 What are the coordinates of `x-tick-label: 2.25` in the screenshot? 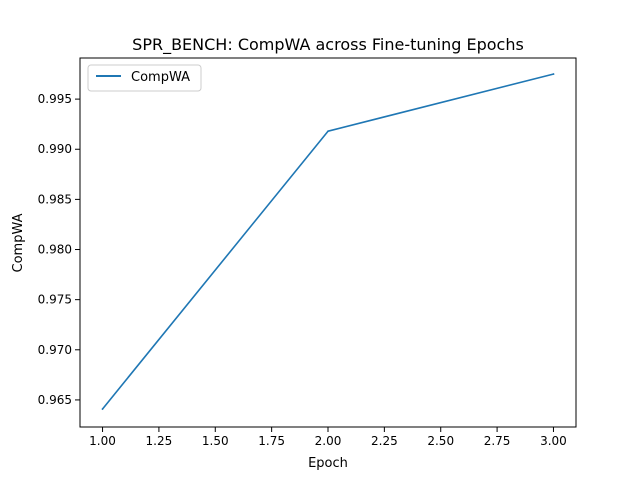 It's located at (384, 441).